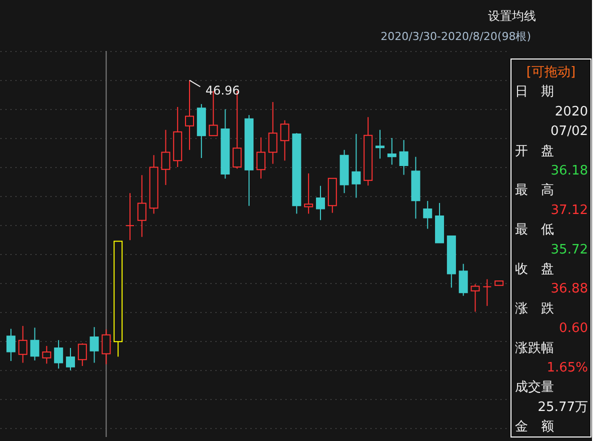 This screenshot has width=596, height=441. Describe the element at coordinates (569, 289) in the screenshot. I see `text: 36.88` at that location.